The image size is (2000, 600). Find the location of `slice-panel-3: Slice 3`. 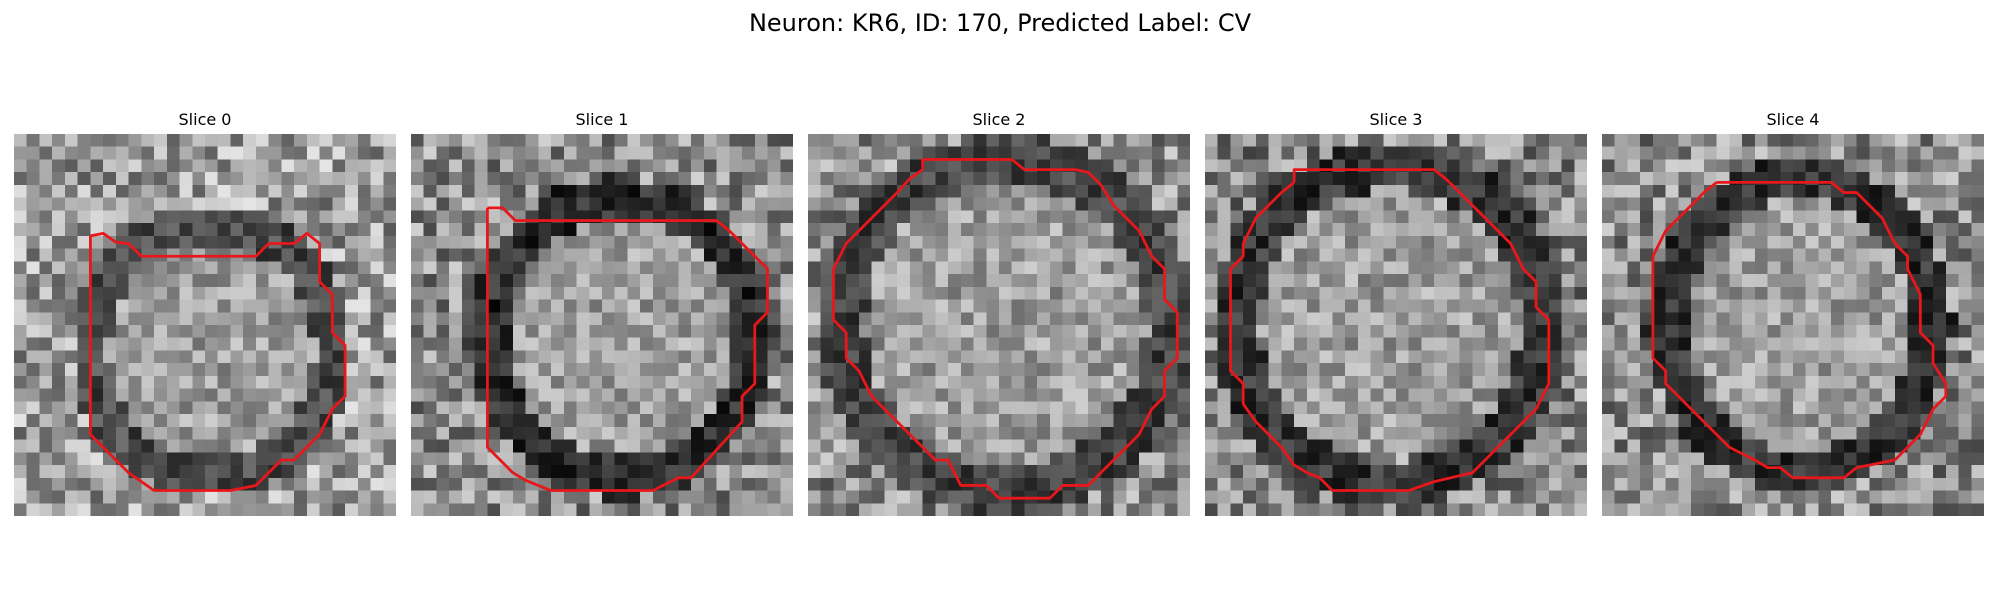

slice-panel-3: Slice 3 is located at coordinates (1396, 313).